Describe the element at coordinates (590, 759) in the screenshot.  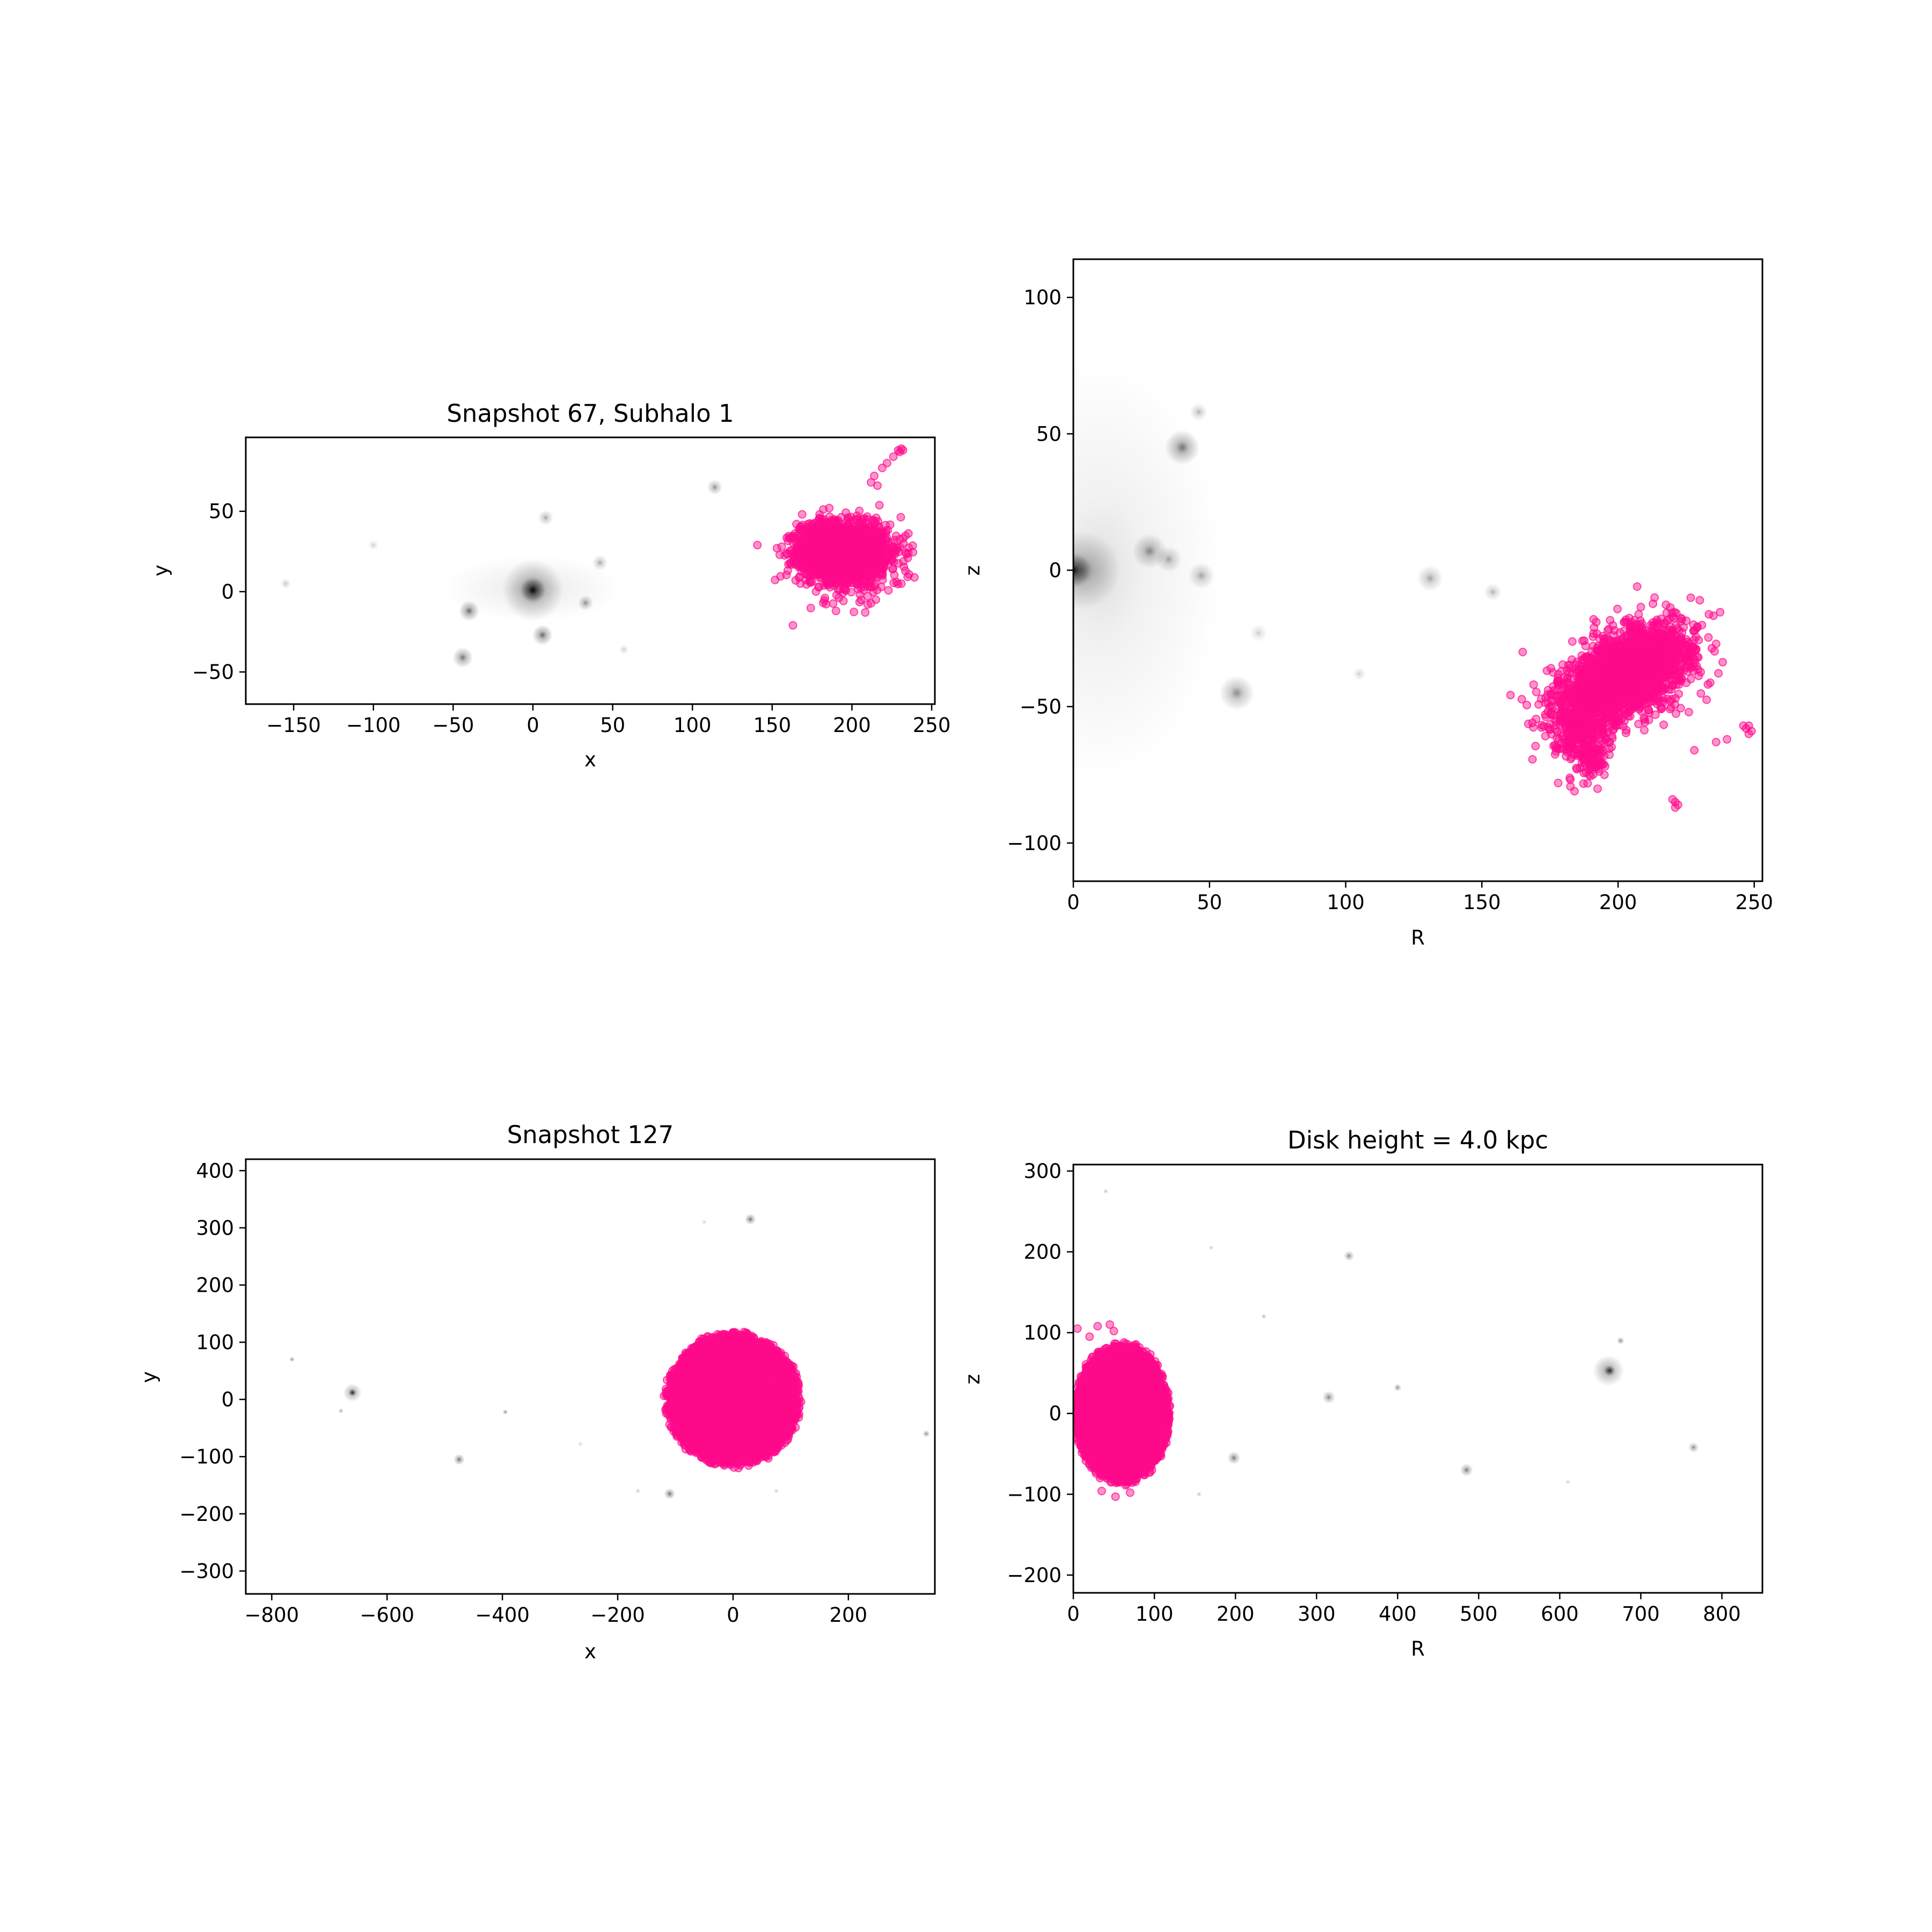
I see `x-axis-label: x` at that location.